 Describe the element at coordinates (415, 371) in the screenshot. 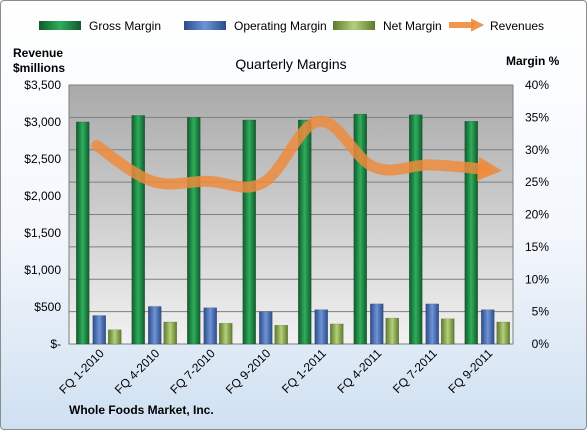

I see `category-label-fq-7-2011: FQ 7-2011` at that location.